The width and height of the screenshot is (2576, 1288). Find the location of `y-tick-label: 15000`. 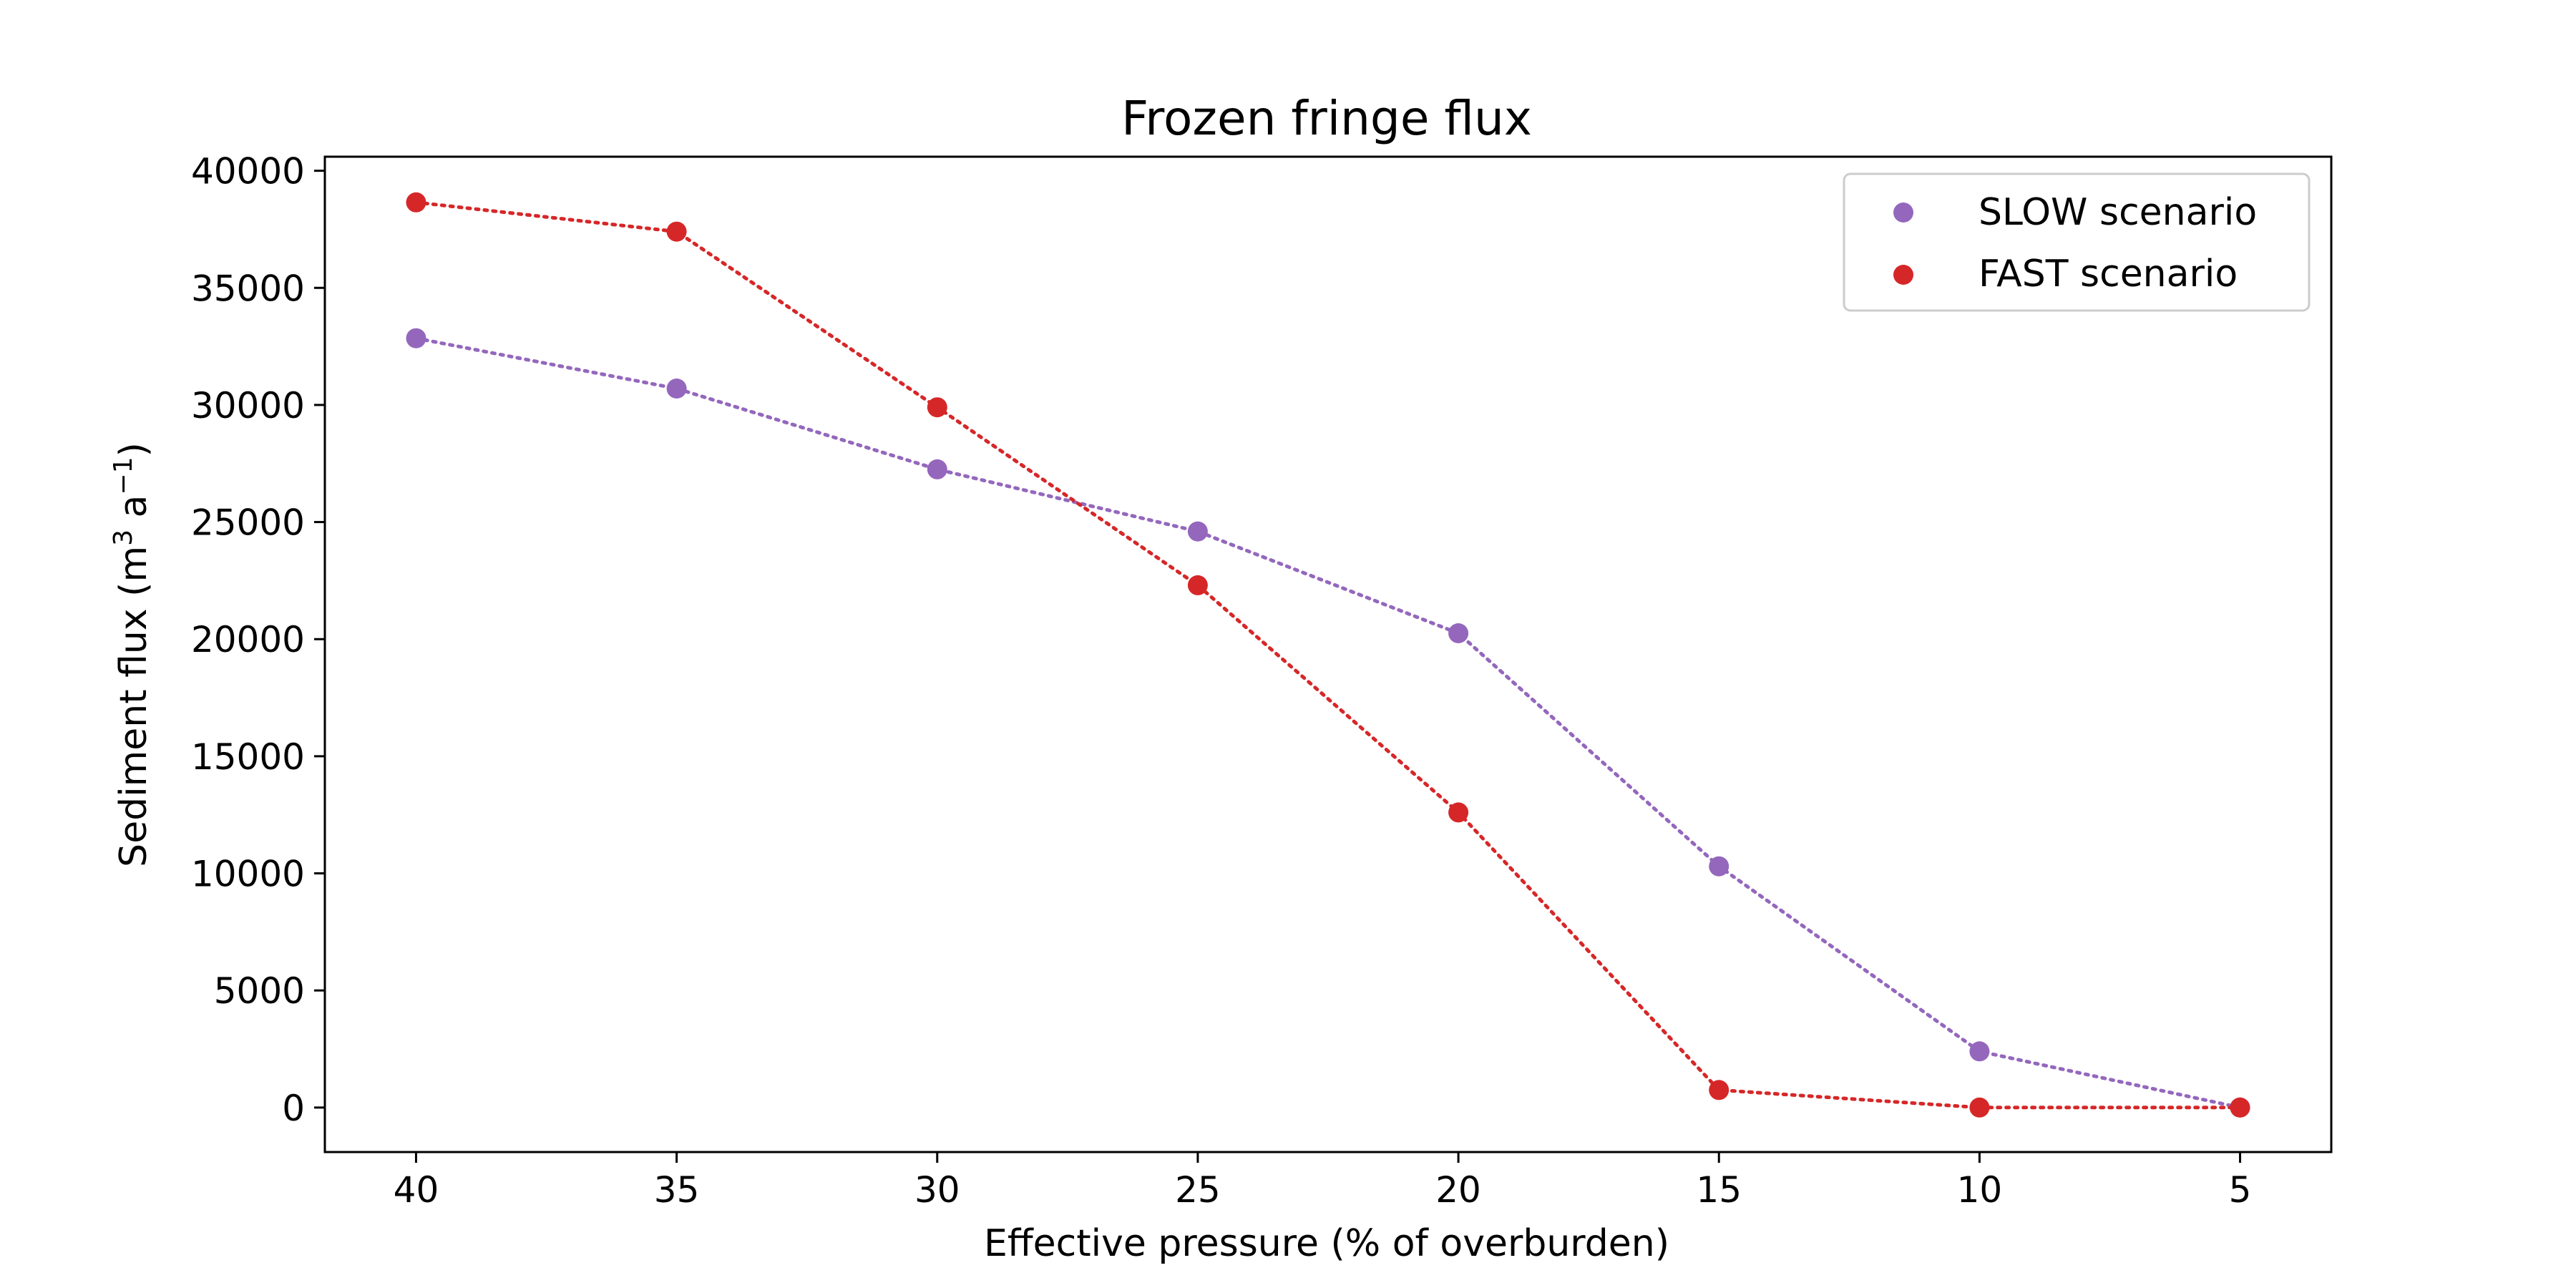

y-tick-label: 15000 is located at coordinates (248, 757).